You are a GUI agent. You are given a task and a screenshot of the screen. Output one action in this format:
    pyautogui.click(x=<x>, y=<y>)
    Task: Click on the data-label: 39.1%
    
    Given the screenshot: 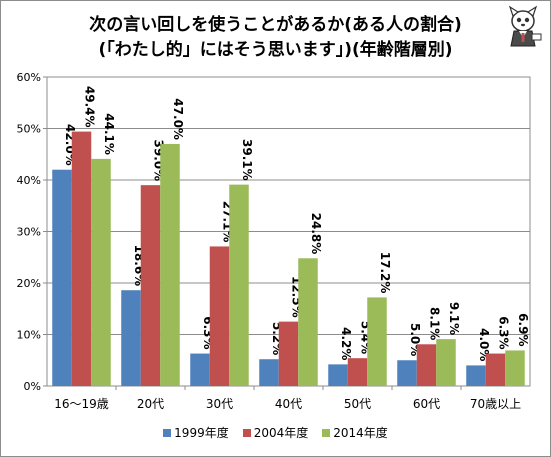 What is the action you would take?
    pyautogui.click(x=247, y=160)
    